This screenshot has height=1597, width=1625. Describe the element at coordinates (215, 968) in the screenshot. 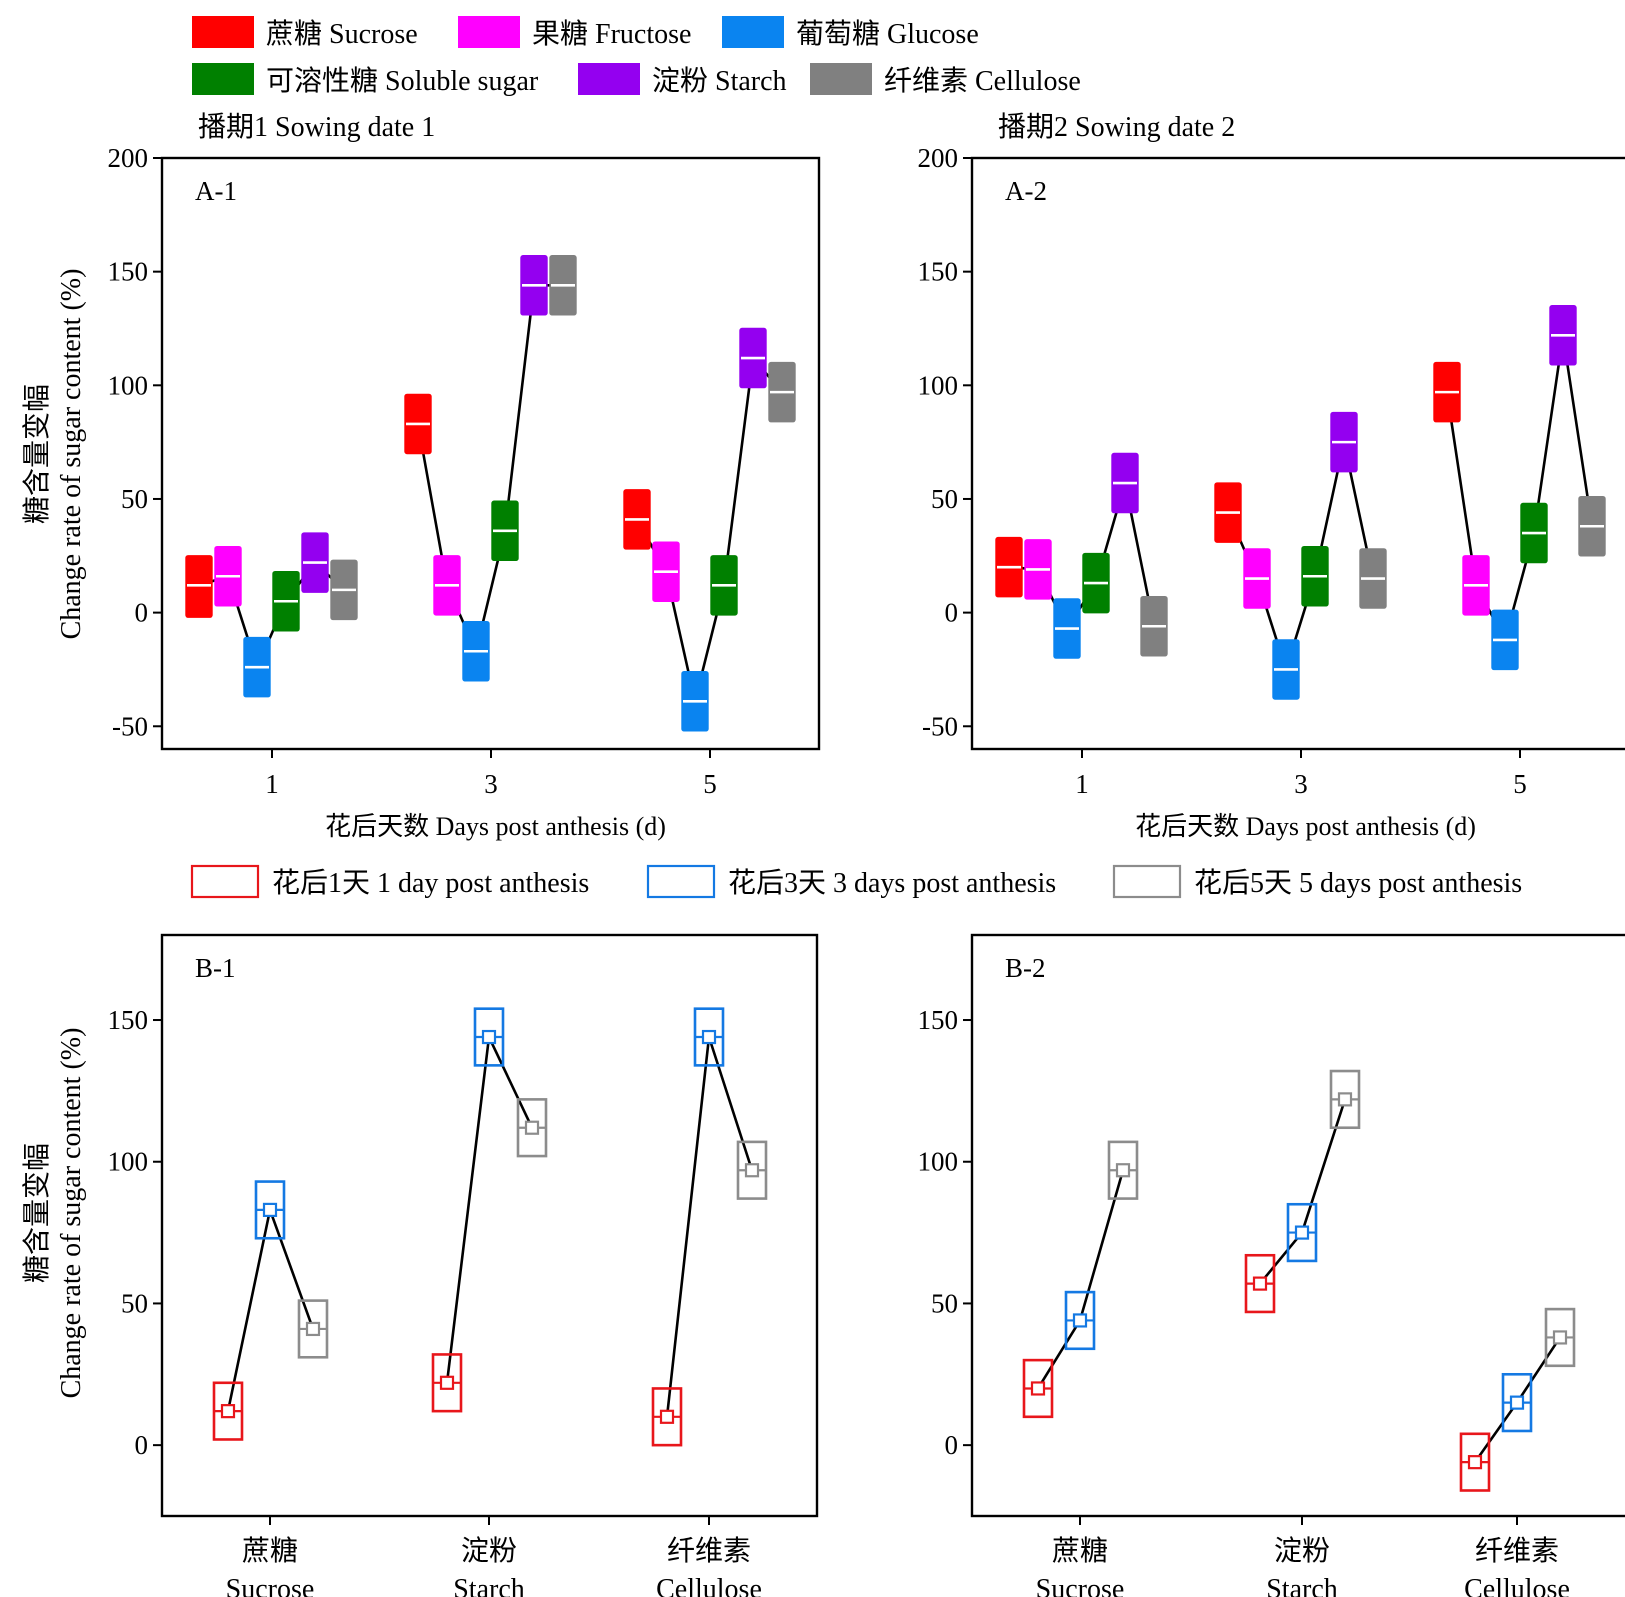

I see `b-1-panel-label: B-1` at that location.